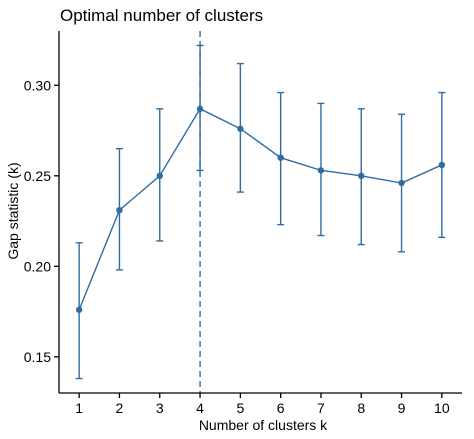 The height and width of the screenshot is (439, 474). What do you see at coordinates (200, 408) in the screenshot?
I see `x-tick-label: 4` at bounding box center [200, 408].